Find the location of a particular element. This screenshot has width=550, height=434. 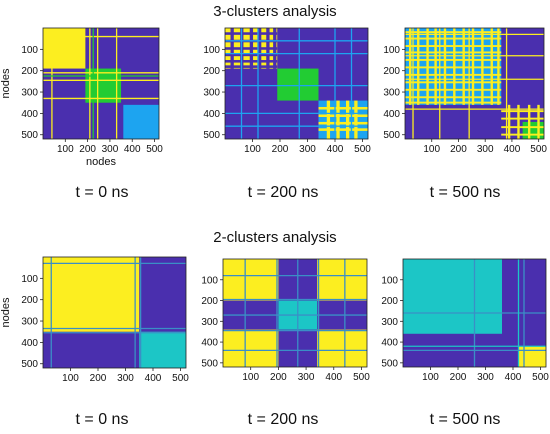

time-label-top-500: t = 500 ns is located at coordinates (465, 192).